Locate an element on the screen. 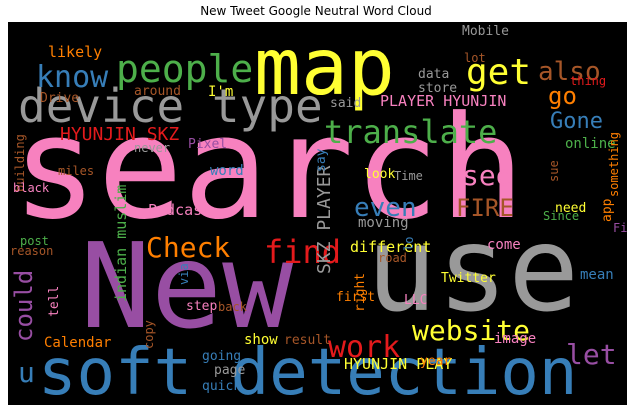  cloud-word: Pixel is located at coordinates (207, 144).